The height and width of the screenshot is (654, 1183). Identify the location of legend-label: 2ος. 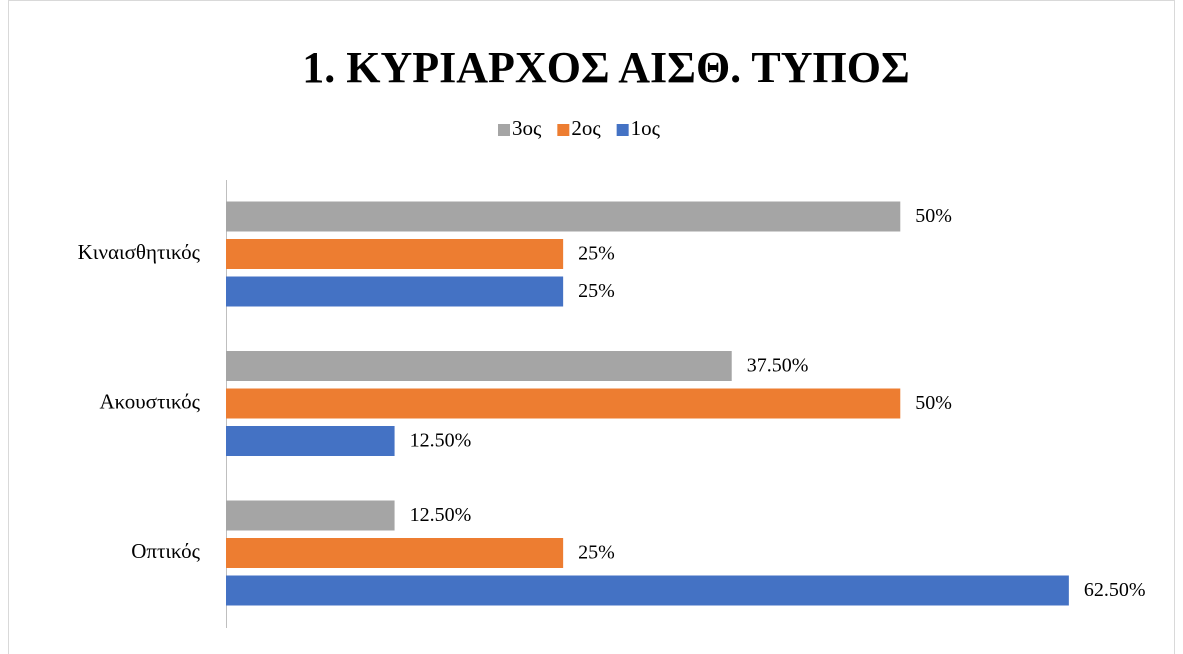
(586, 128).